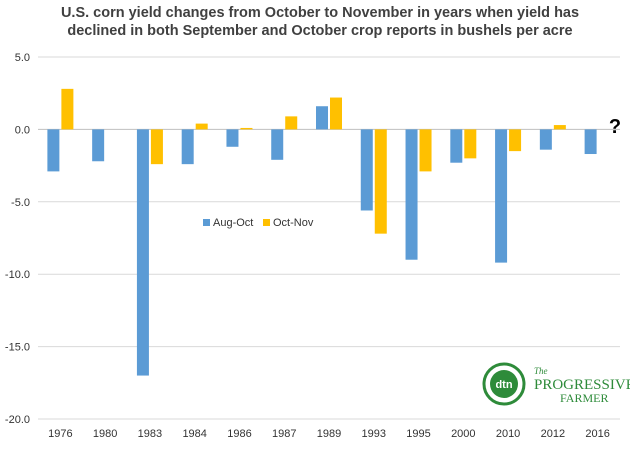 The image size is (640, 460). I want to click on y-tick-label: -10.0, so click(17, 275).